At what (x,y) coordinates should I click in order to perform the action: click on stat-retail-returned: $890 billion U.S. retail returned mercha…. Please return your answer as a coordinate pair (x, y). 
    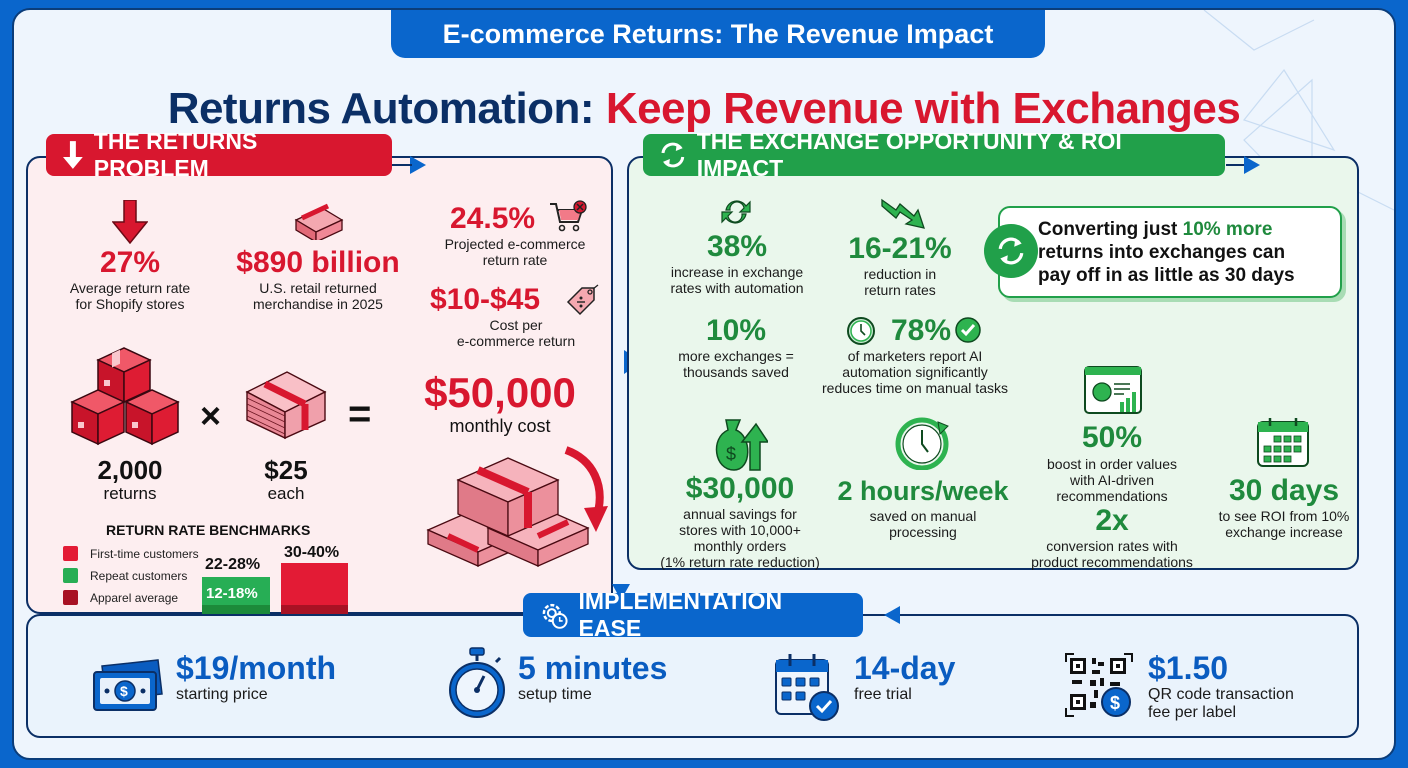
    Looking at the image, I should click on (318, 279).